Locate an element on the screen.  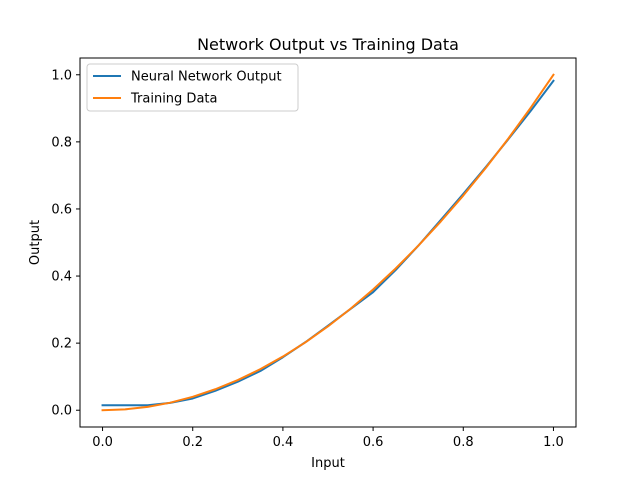
x-axis-ticks: 0.0 0.2 0.4 0.6 0.8 1.0 is located at coordinates (328, 438).